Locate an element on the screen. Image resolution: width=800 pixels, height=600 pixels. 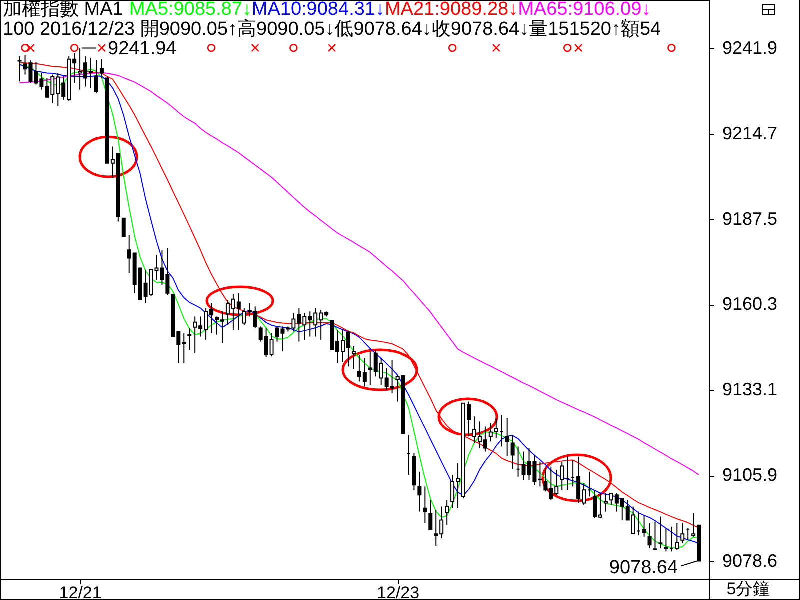
text: MA21:9089.28↓ is located at coordinates (451, 10).